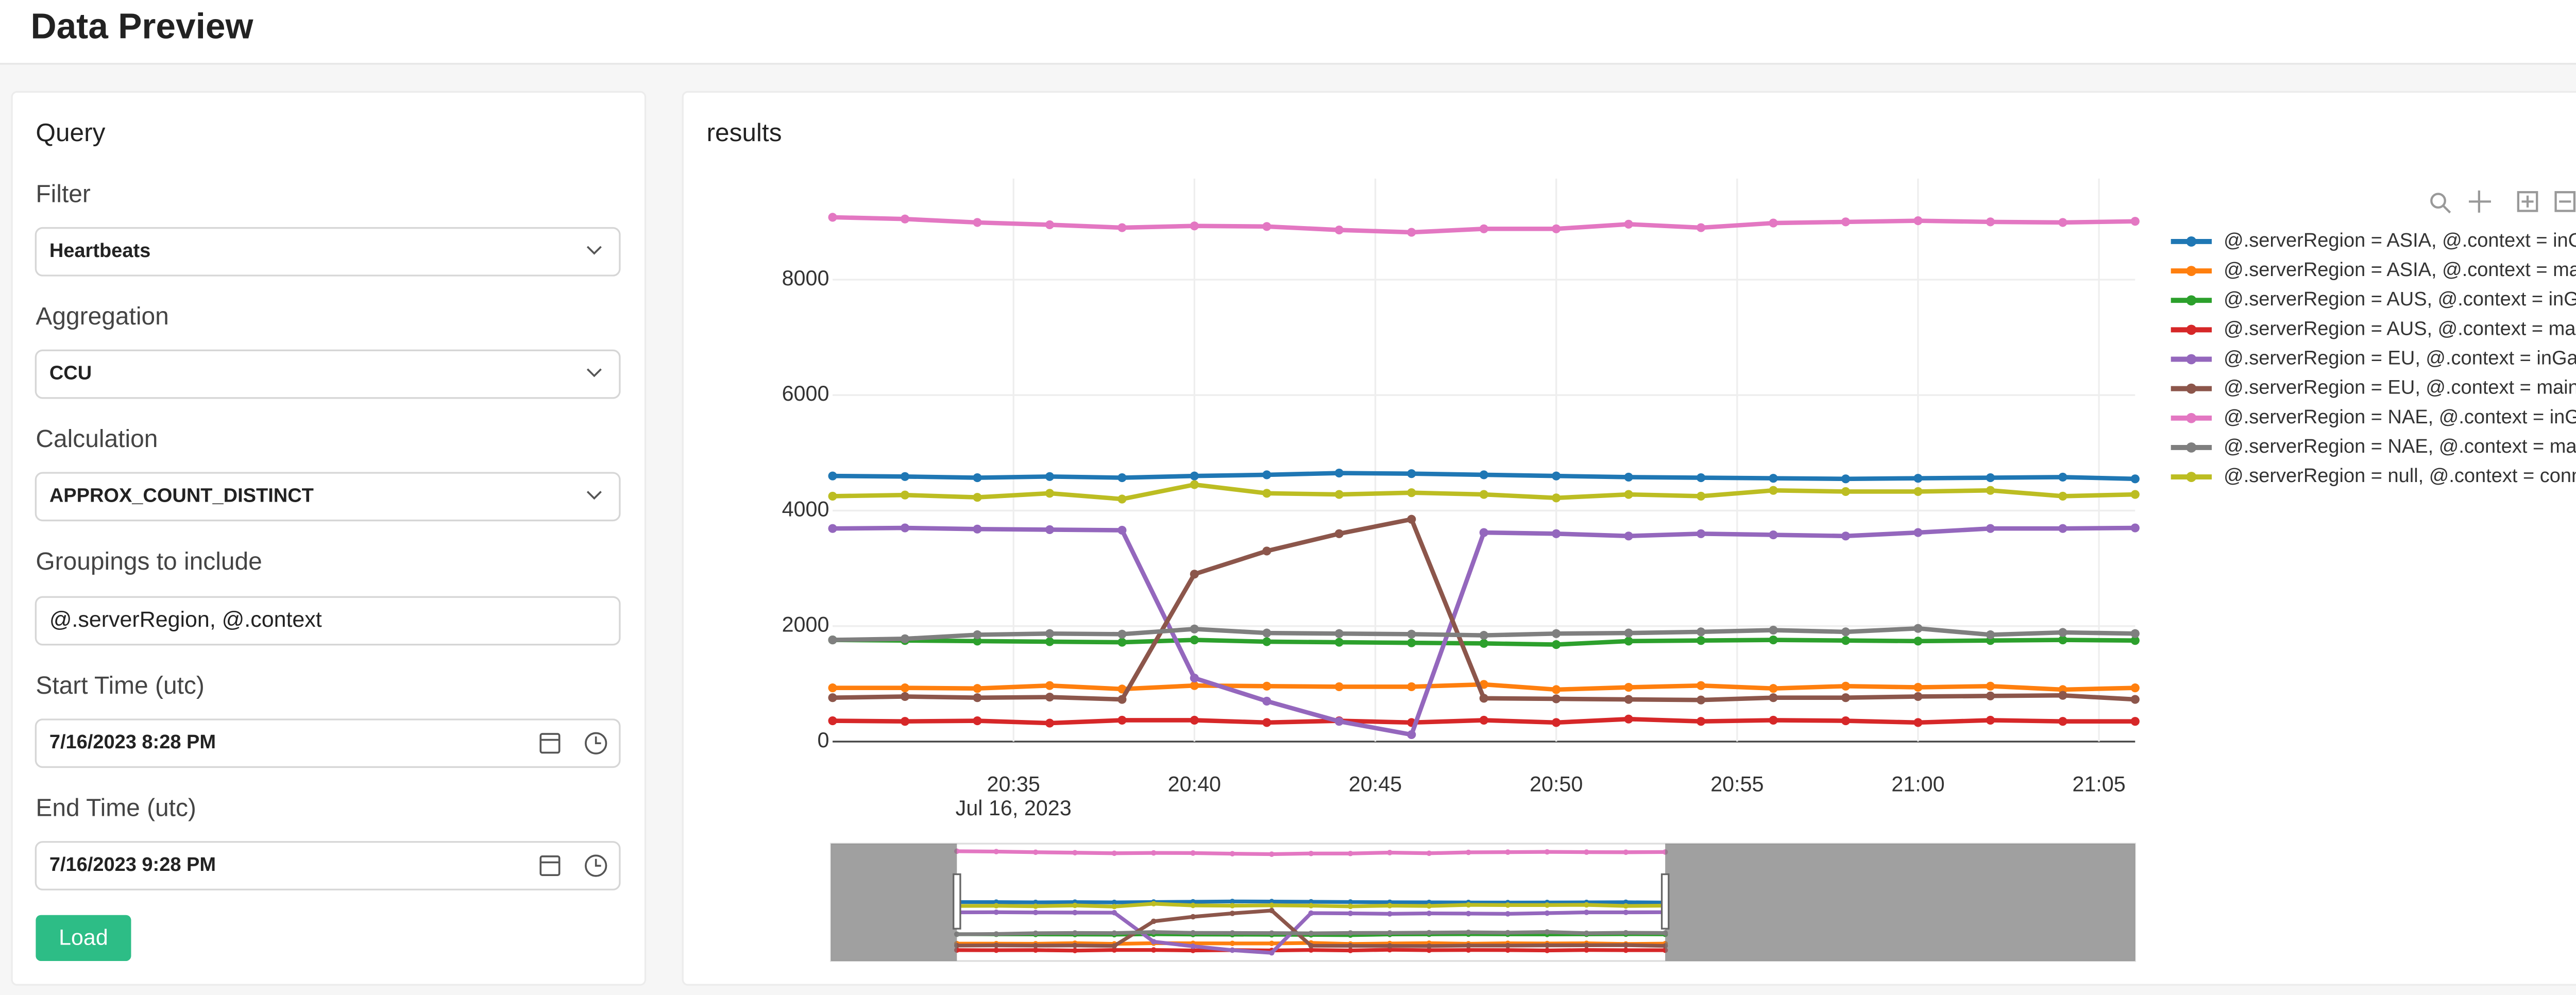 The height and width of the screenshot is (995, 2576). Describe the element at coordinates (805, 509) in the screenshot. I see `y-tick-label: 4000` at that location.